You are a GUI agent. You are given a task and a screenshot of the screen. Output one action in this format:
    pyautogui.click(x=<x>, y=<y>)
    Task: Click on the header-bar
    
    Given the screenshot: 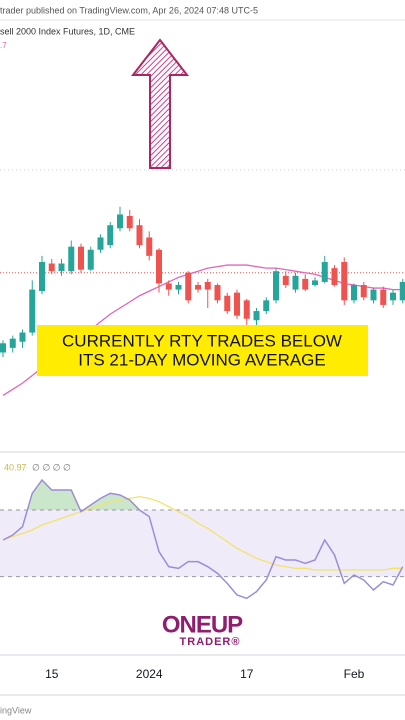 What is the action you would take?
    pyautogui.click(x=202, y=10)
    